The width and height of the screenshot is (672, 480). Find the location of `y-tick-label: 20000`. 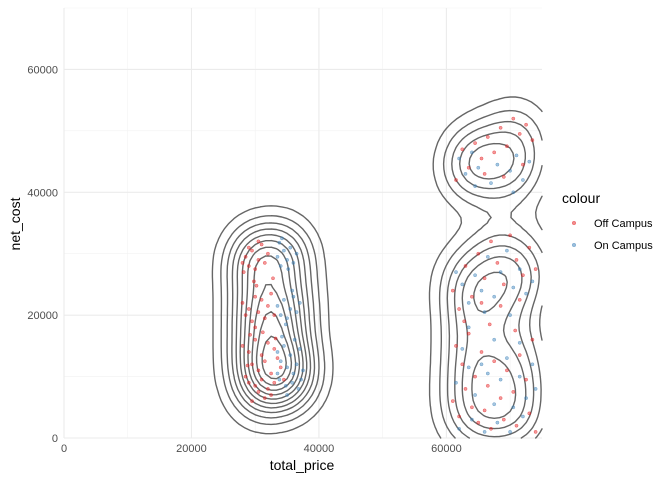

y-tick-label: 20000 is located at coordinates (42, 316).